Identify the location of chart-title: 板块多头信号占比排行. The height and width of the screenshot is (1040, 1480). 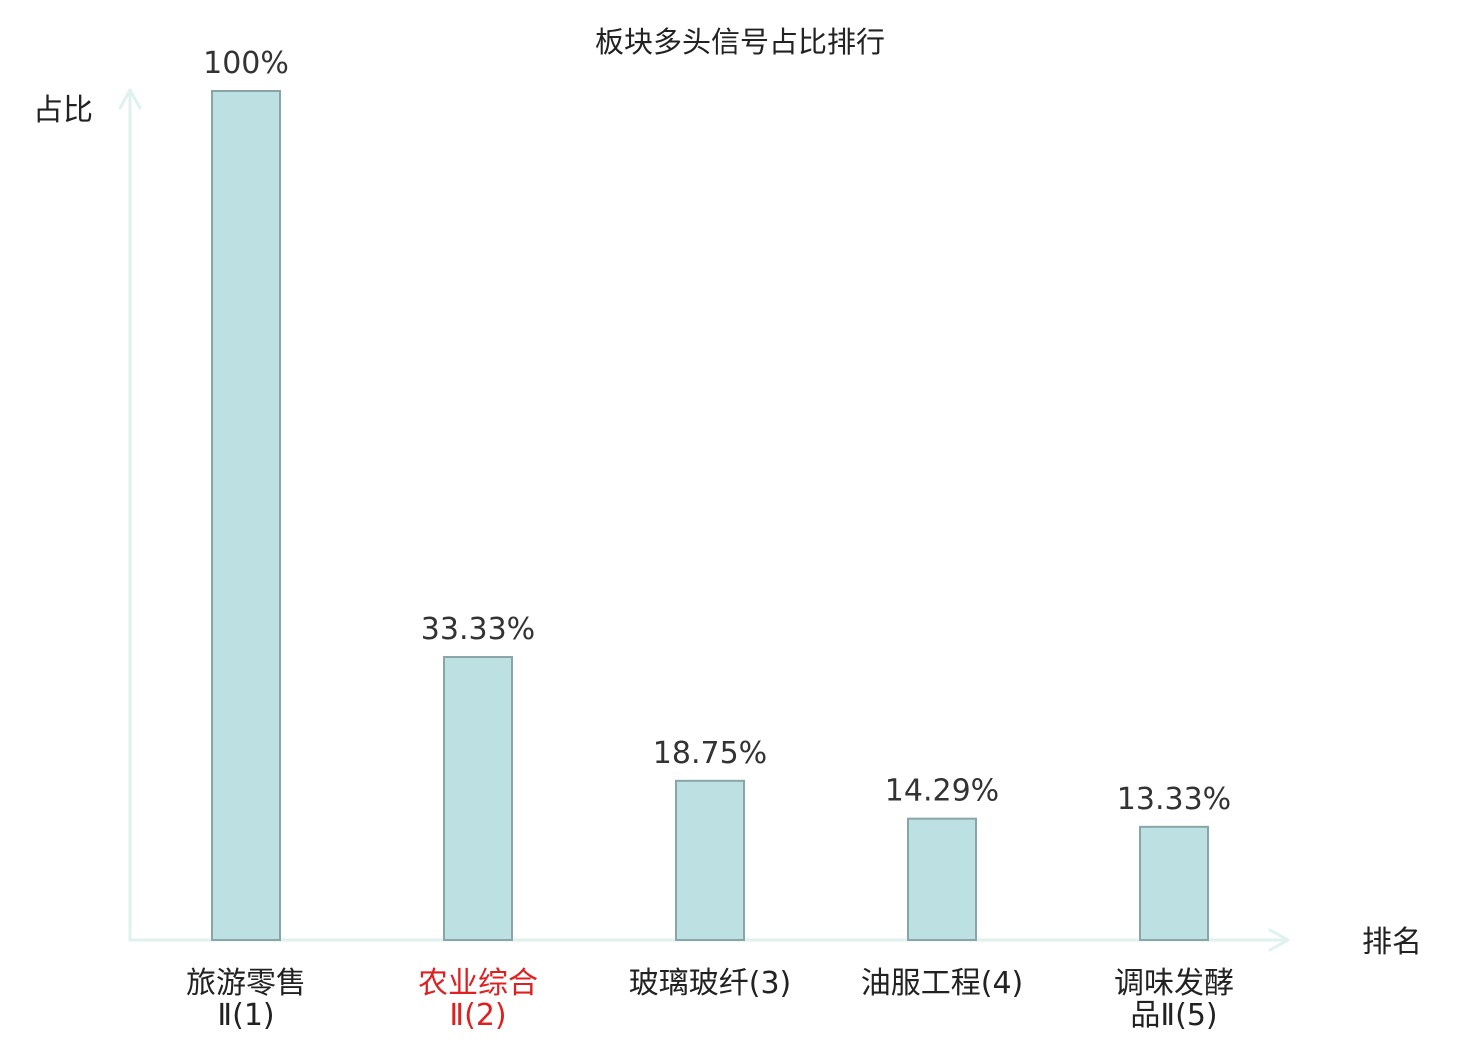
(740, 42).